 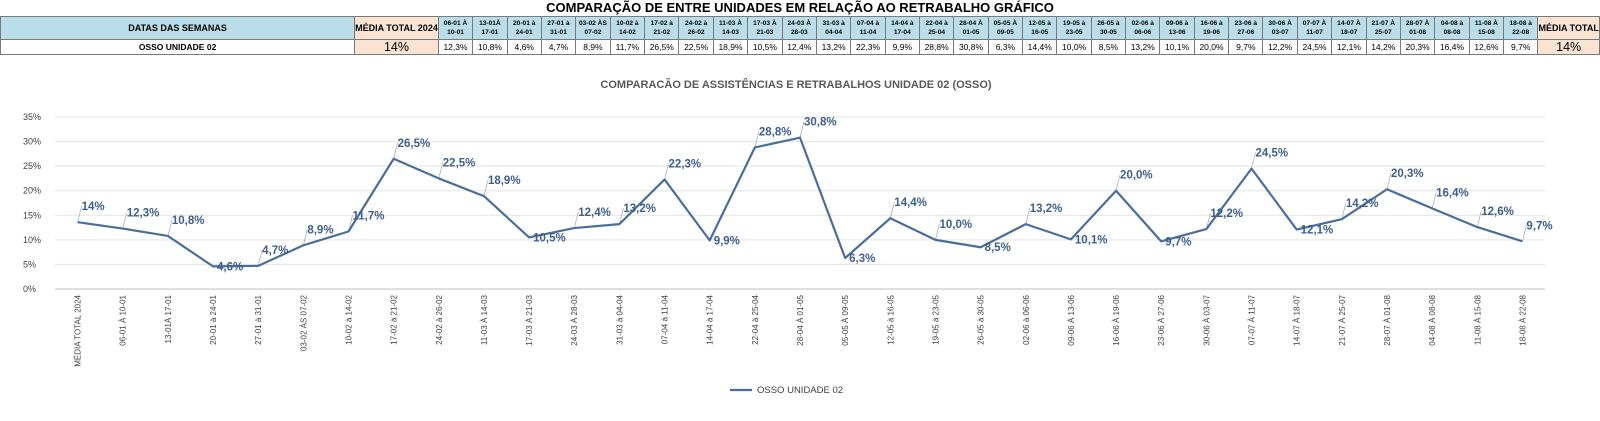 I want to click on x-tick-label: 14-04 à 17-04, so click(x=710, y=319).